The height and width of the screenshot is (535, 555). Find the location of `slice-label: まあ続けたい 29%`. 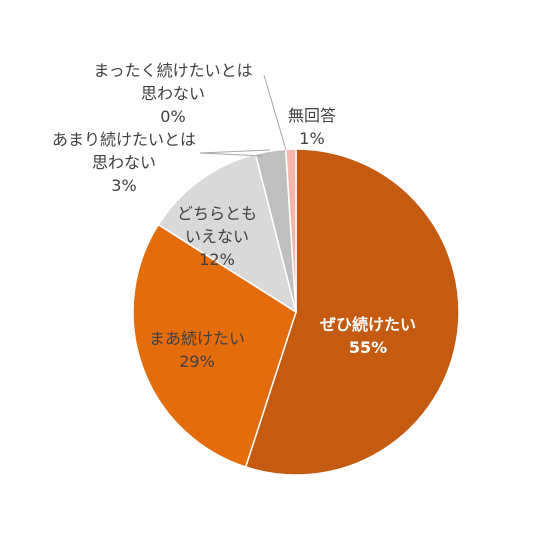

slice-label: まあ続けたい 29% is located at coordinates (197, 350).